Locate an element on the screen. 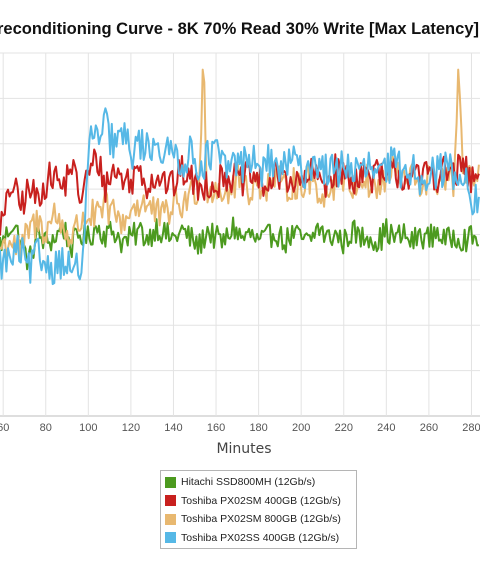 The image size is (480, 567). legend-item: Toshiba PX02SM 400GB (12Gb/s) is located at coordinates (258, 501).